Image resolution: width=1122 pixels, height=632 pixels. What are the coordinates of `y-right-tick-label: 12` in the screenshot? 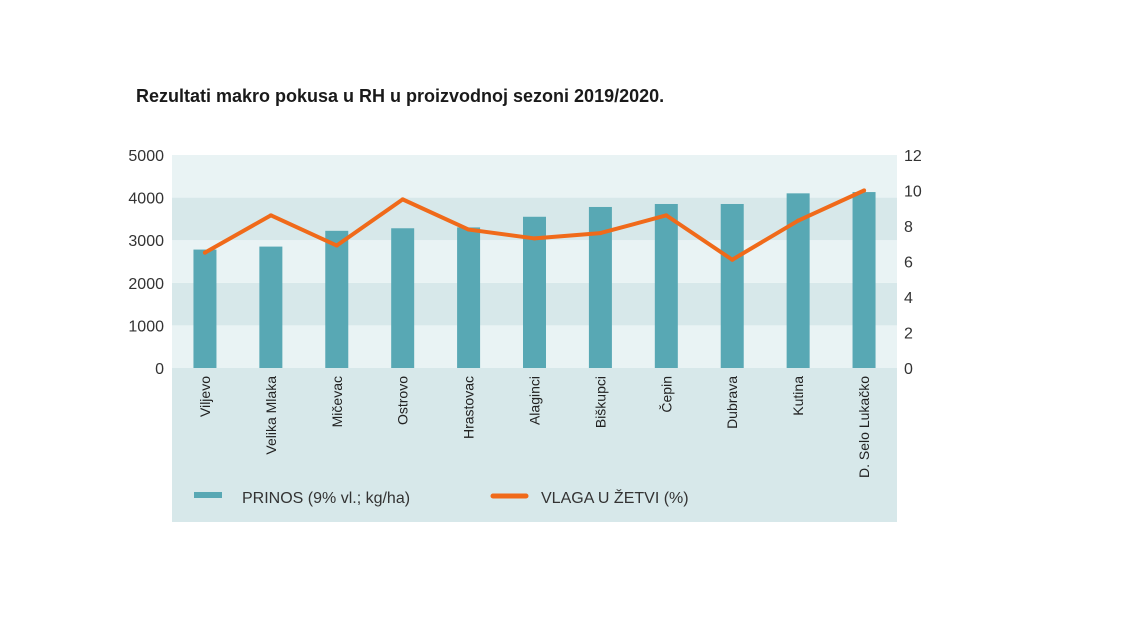 It's located at (913, 156).